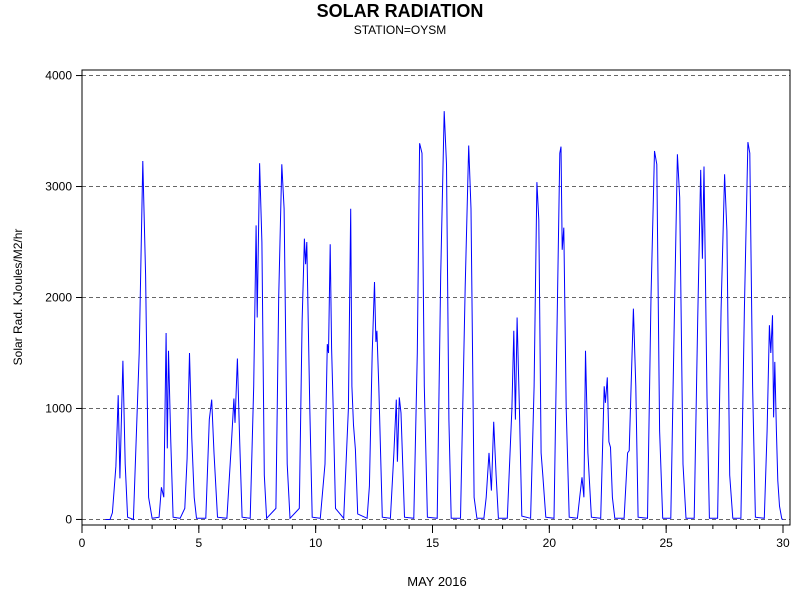 This screenshot has height=600, width=800. I want to click on y-axis: 0 1000 2000 3000 4000, so click(63, 297).